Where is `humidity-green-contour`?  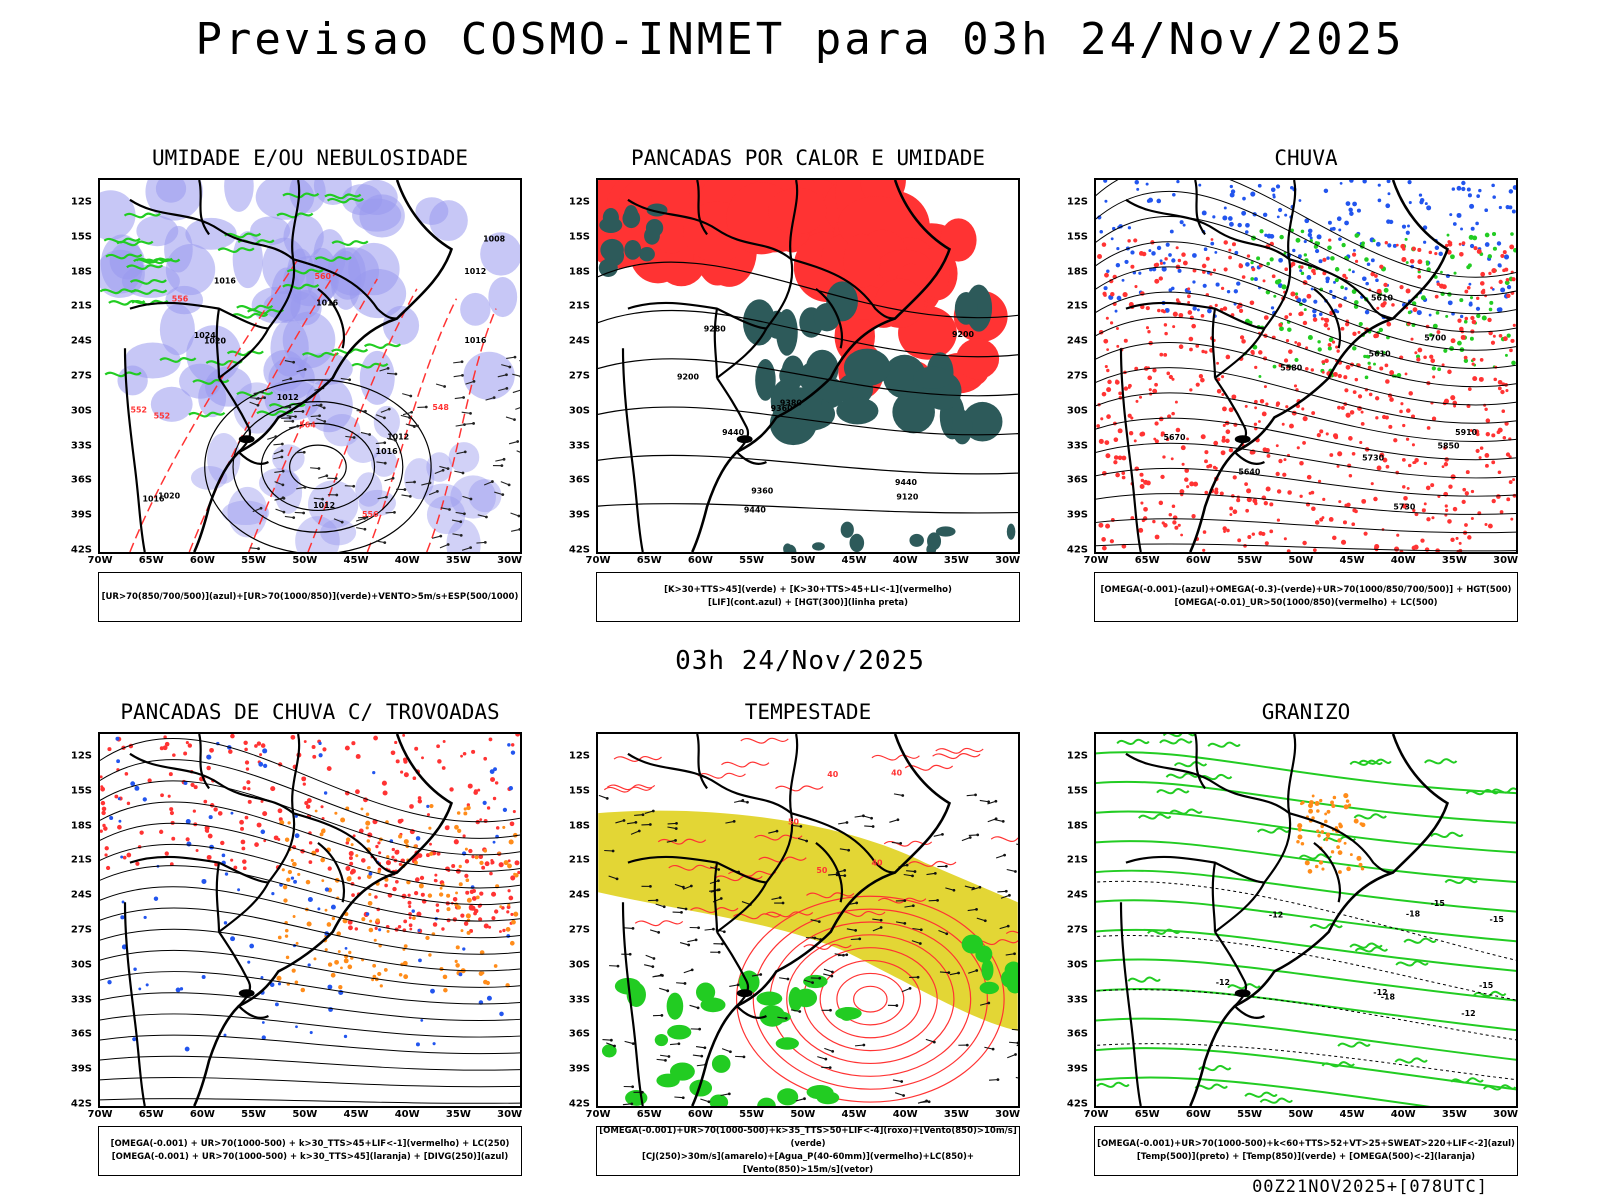 humidity-green-contour is located at coordinates (142, 215).